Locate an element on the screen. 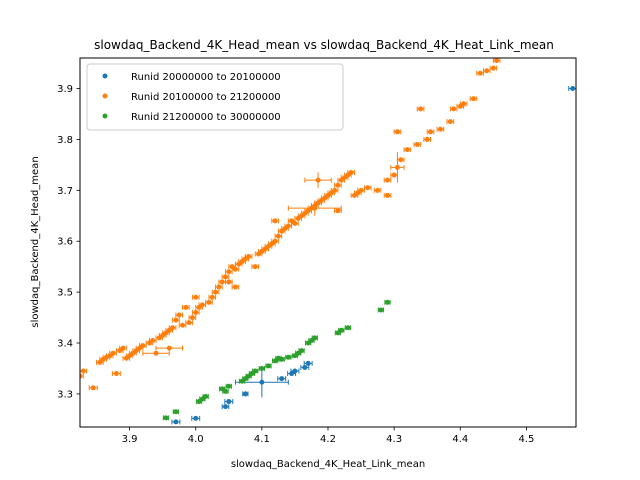 The width and height of the screenshot is (640, 480). y-axis-ticks: 3.3 3.4 3.5 3.6 3.7 3.8 3.9 is located at coordinates (68, 242).